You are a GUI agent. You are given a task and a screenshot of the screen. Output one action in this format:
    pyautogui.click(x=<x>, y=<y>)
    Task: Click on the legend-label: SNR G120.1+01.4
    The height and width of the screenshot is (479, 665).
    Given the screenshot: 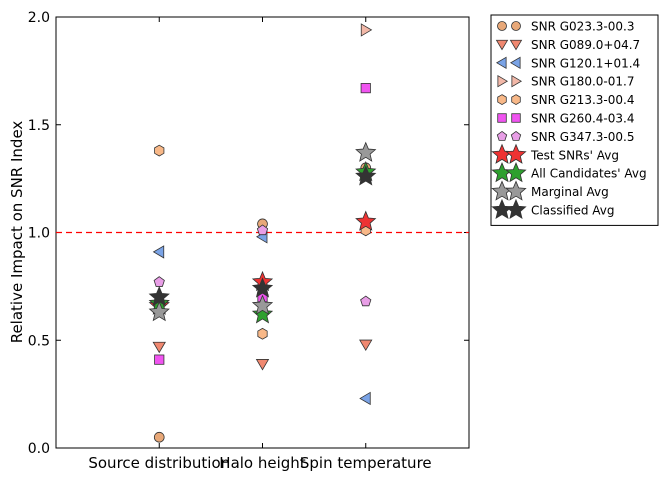 What is the action you would take?
    pyautogui.click(x=585, y=63)
    